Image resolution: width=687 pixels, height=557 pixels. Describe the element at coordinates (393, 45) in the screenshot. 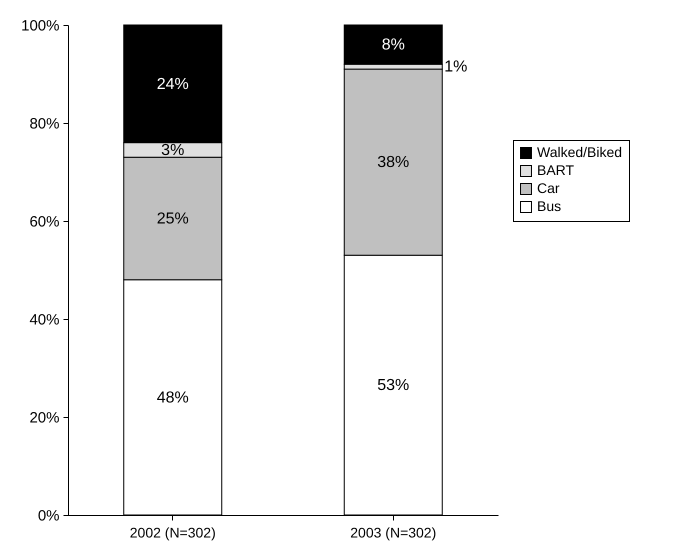

I see `data-label: 8%` at that location.